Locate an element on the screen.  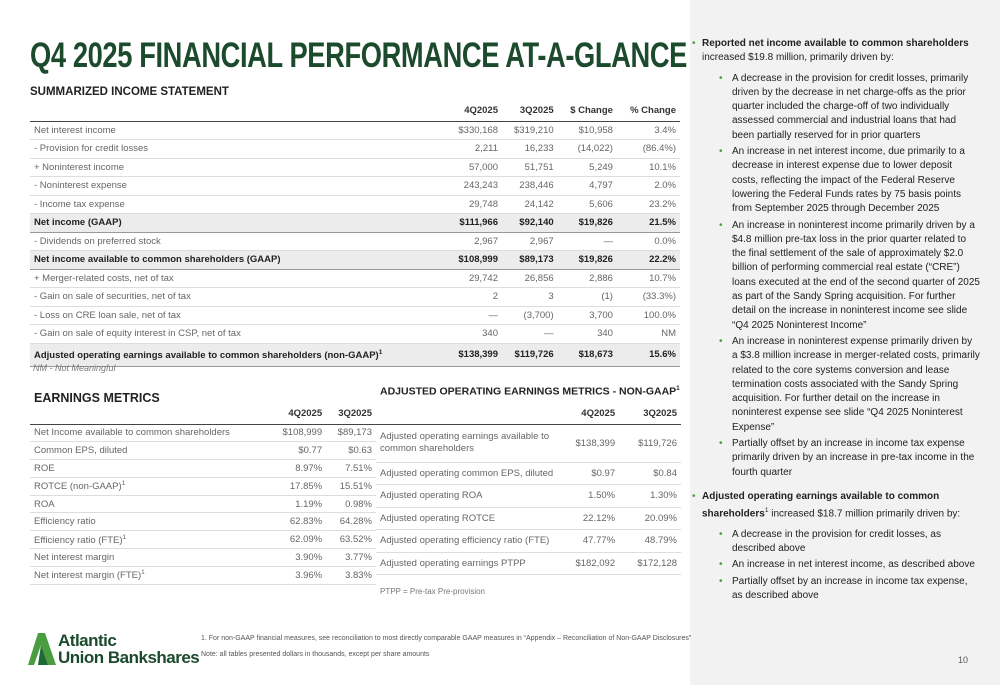
column-header: $ Change is located at coordinates (587, 111).